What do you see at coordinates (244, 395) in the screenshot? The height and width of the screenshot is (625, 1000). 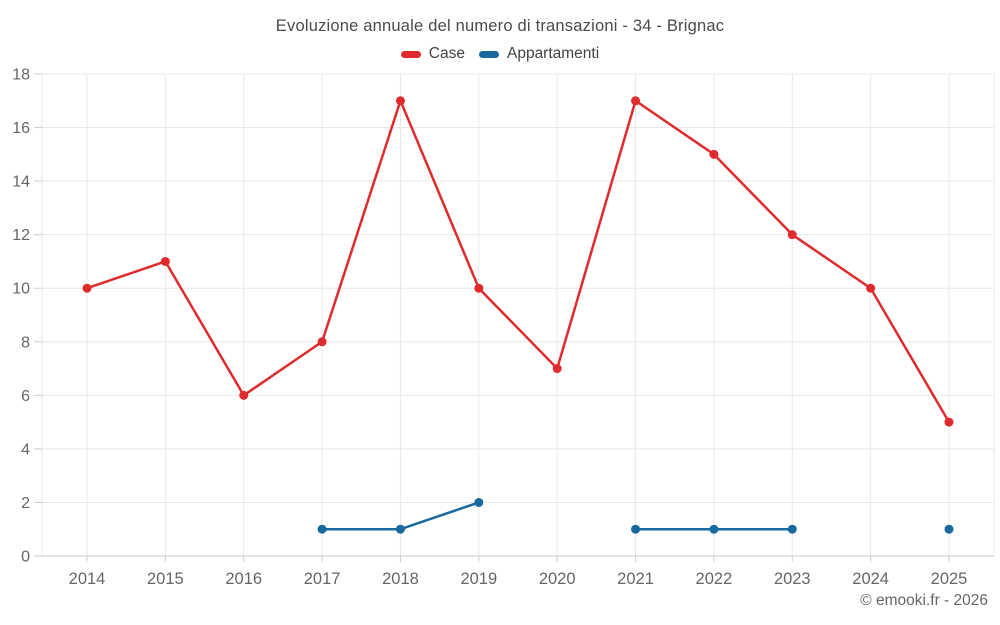 I see `case-point-2016` at bounding box center [244, 395].